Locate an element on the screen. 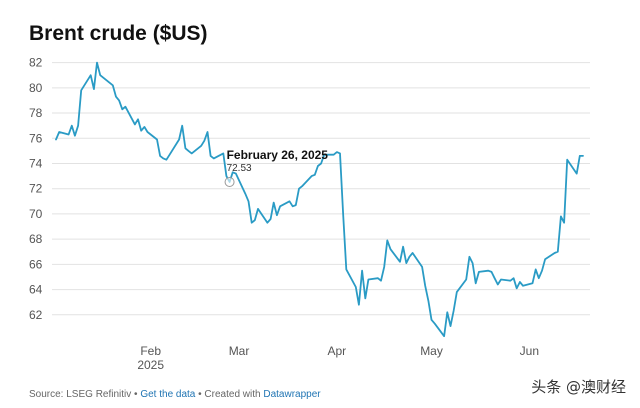  y-tick-label: 70 is located at coordinates (36, 214).